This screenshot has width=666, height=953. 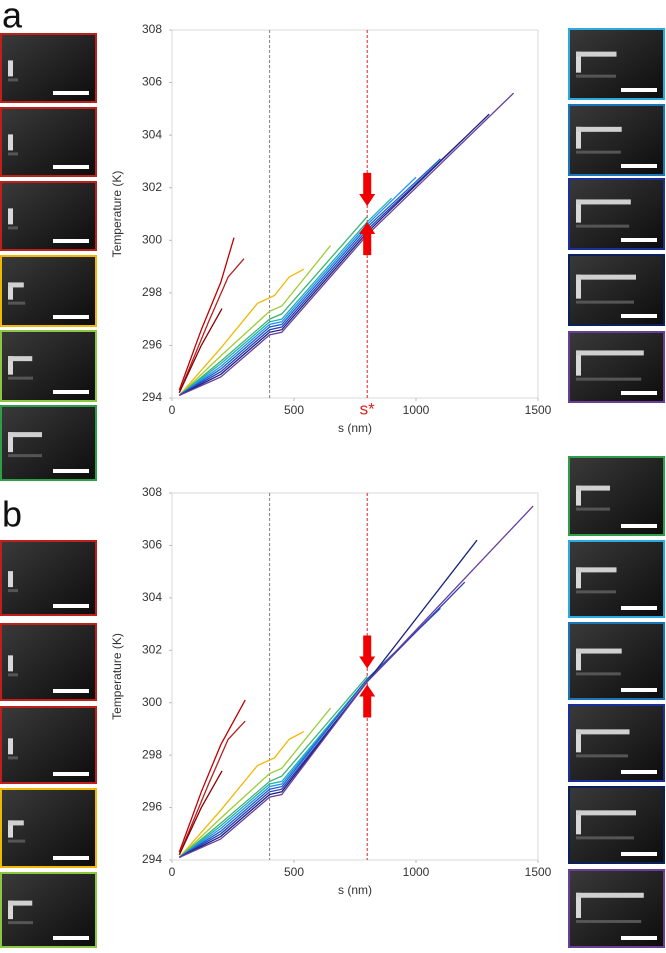 What do you see at coordinates (12, 514) in the screenshot?
I see `panel-label: b` at bounding box center [12, 514].